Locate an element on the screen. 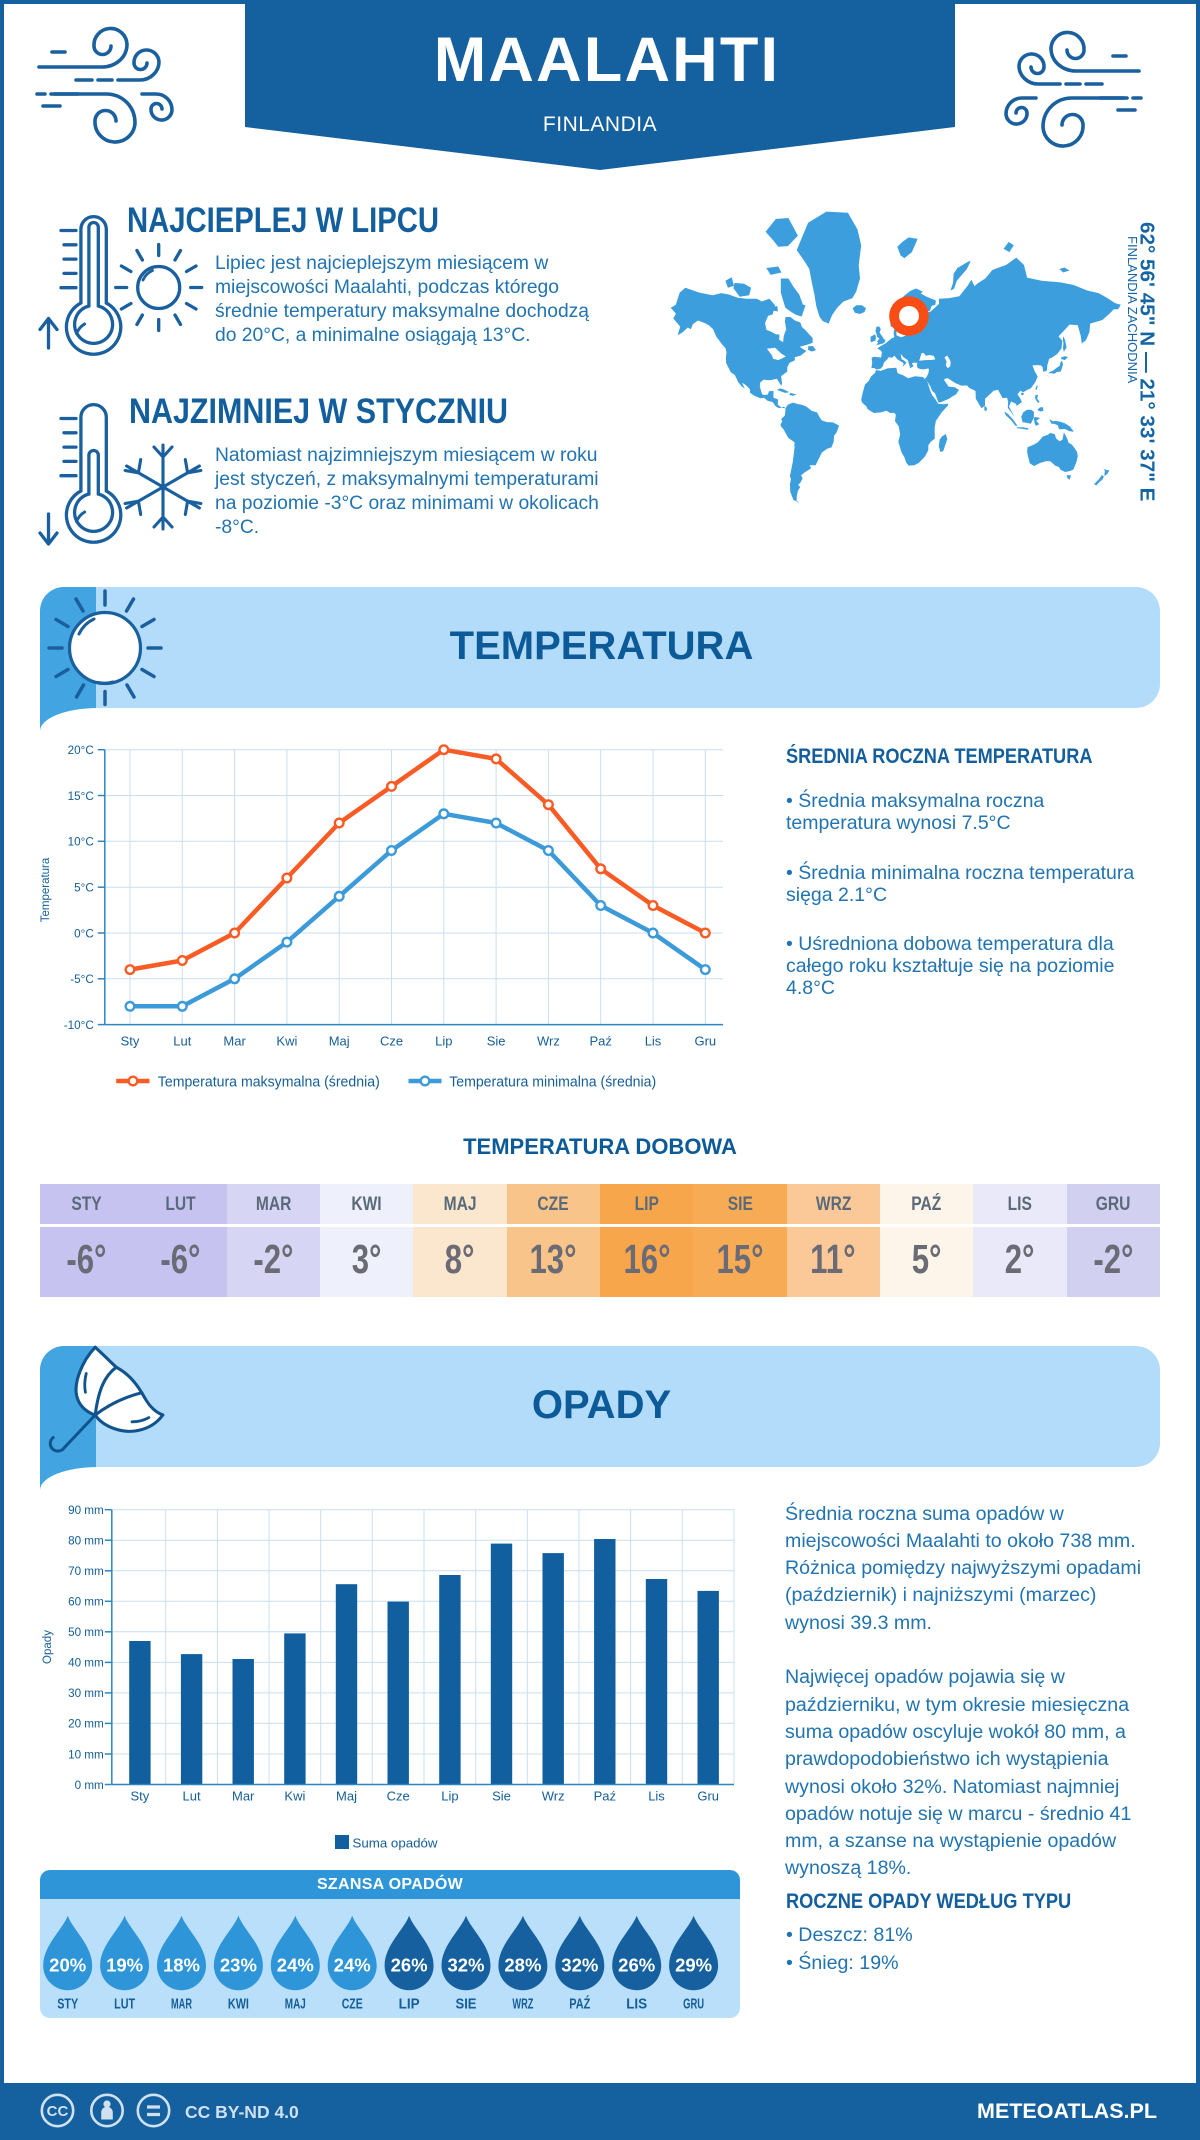  svg-text: 30 mm is located at coordinates (86, 1693).